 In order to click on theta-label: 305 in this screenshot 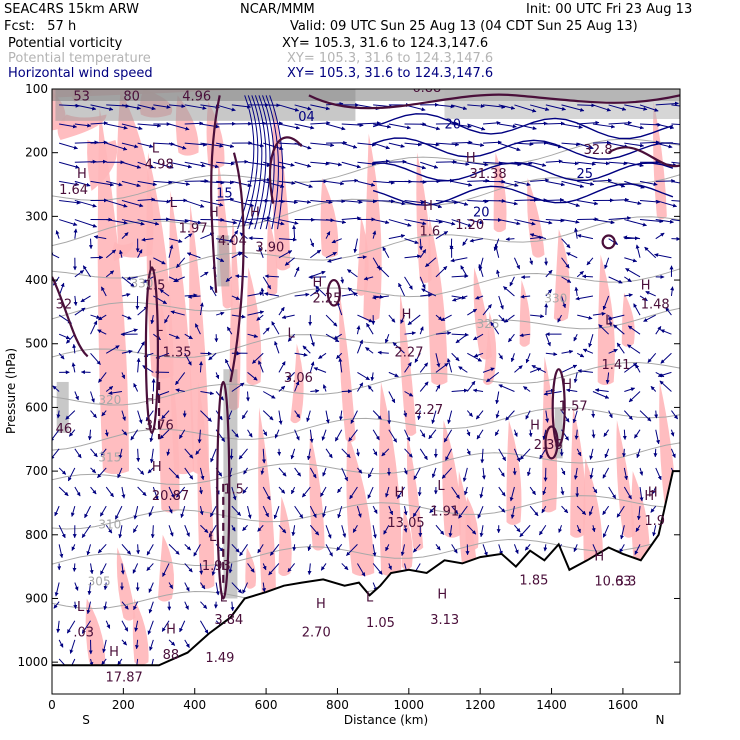, I will do `click(99, 582)`.